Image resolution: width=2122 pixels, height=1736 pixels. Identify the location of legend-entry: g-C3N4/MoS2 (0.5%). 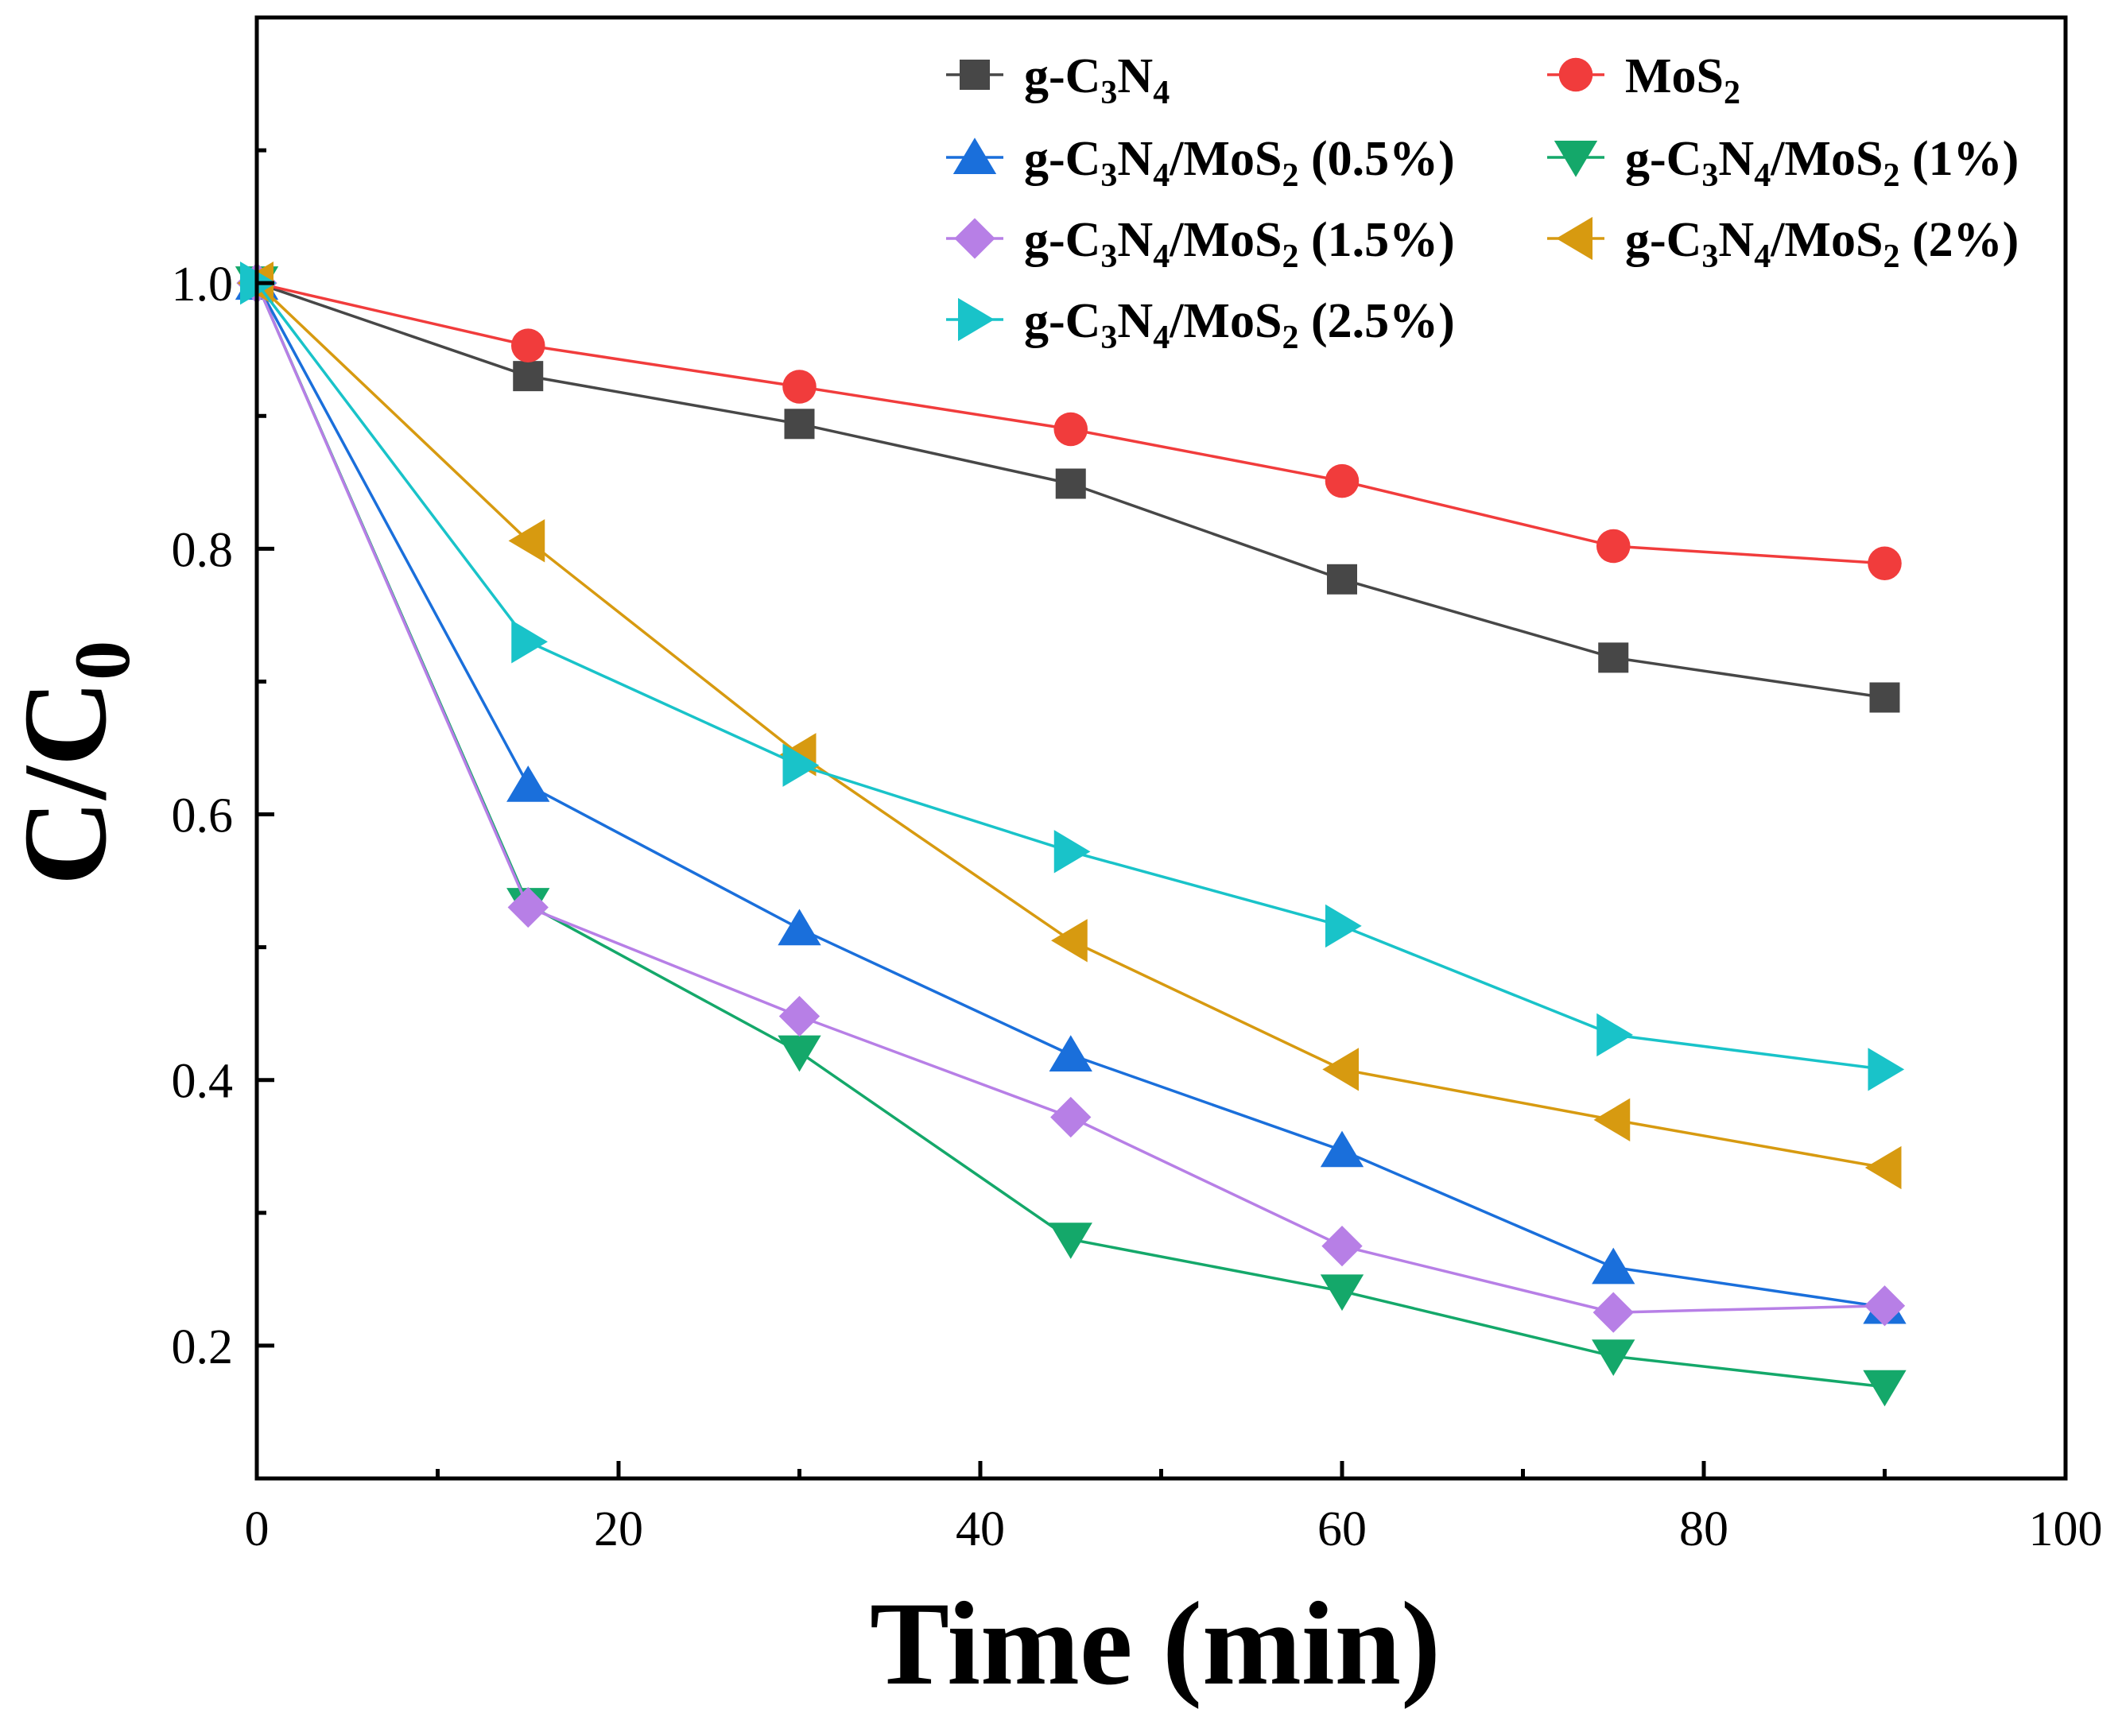
(1200, 163).